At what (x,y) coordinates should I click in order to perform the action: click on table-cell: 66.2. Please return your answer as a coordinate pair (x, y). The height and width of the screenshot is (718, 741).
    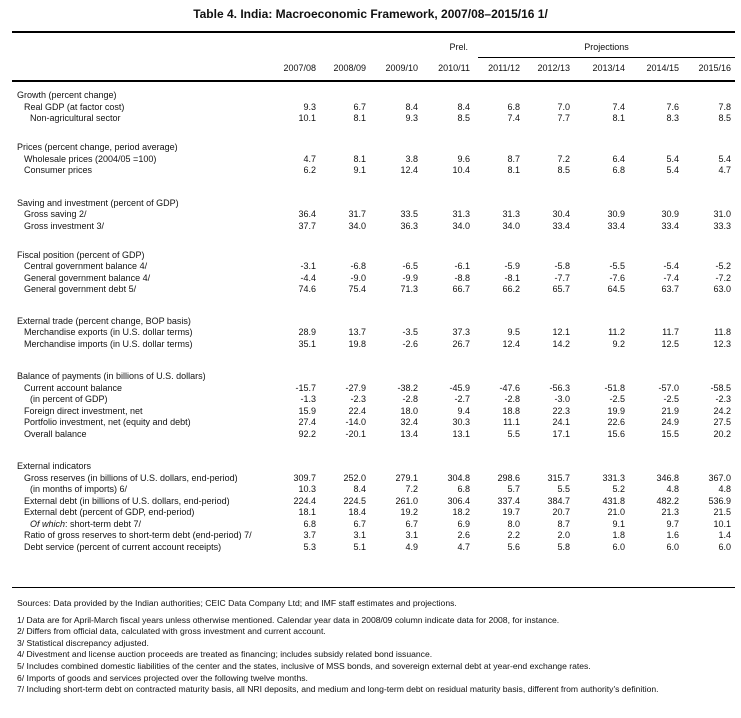
    Looking at the image, I should click on (511, 289).